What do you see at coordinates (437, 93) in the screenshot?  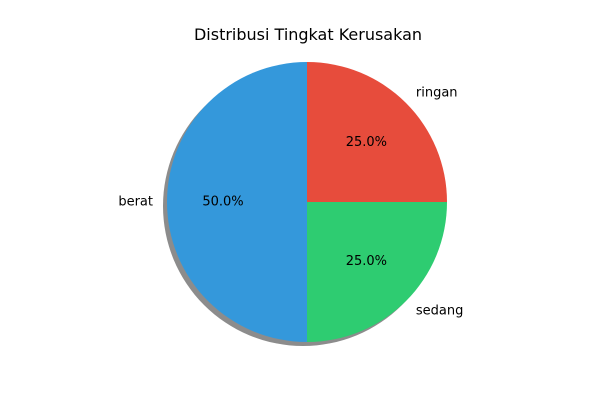 I see `slice-label-ringan: ringan` at bounding box center [437, 93].